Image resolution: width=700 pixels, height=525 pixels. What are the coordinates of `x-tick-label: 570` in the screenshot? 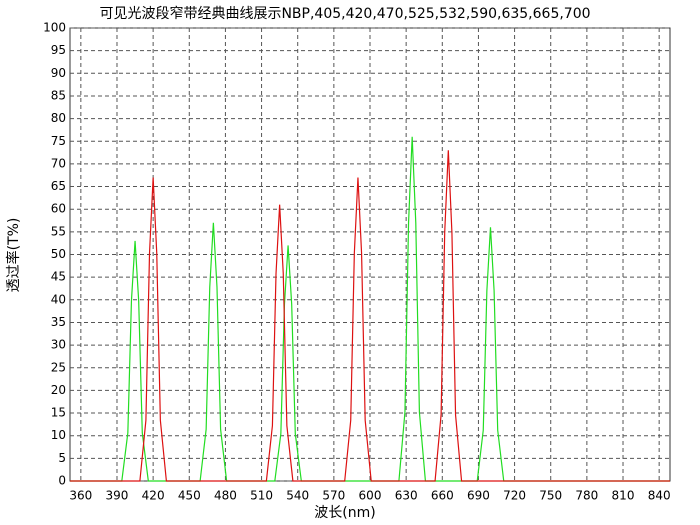 It's located at (333, 496).